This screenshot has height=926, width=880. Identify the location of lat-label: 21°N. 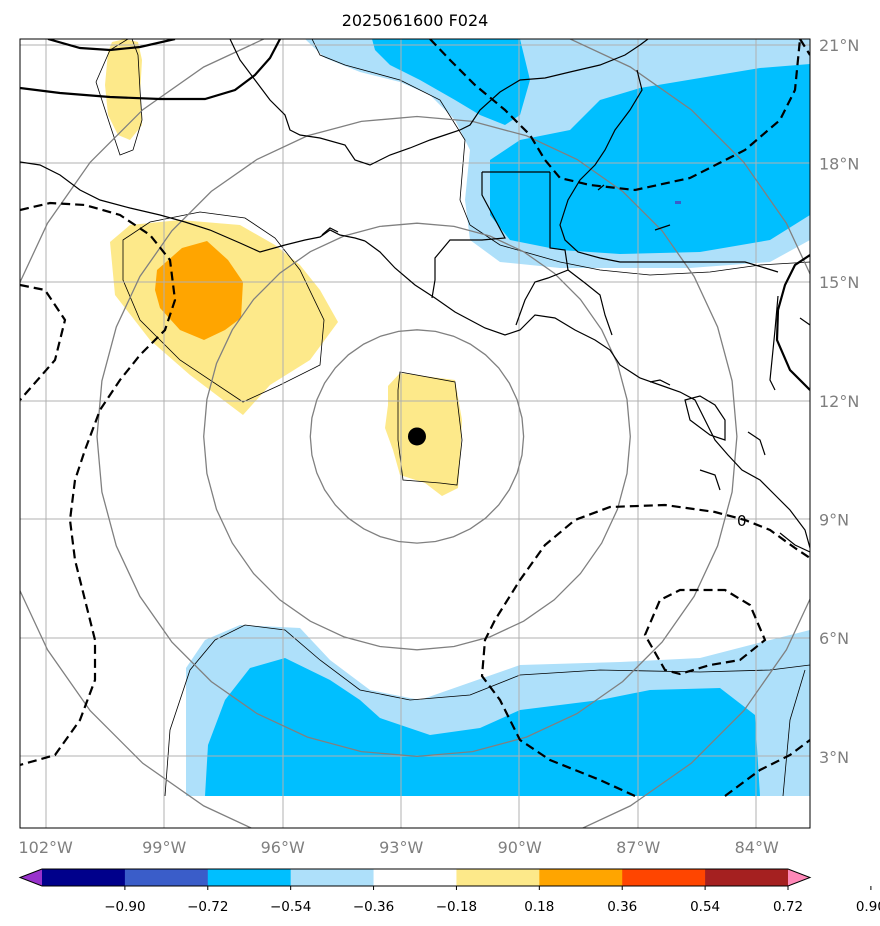
(839, 45).